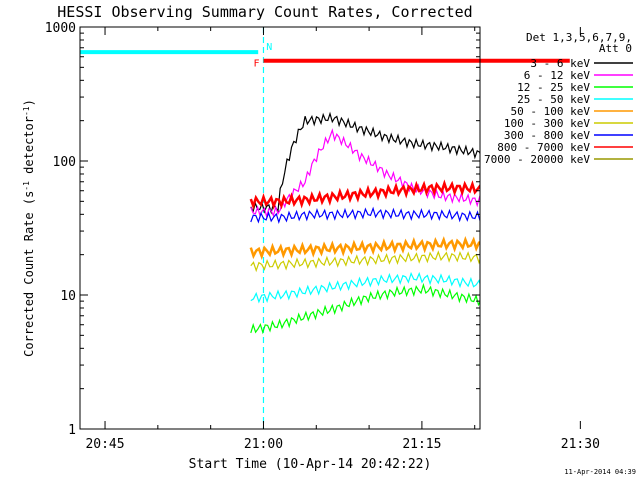 The image size is (640, 480). Describe the element at coordinates (580, 444) in the screenshot. I see `x-tick-label: 21:30` at that location.